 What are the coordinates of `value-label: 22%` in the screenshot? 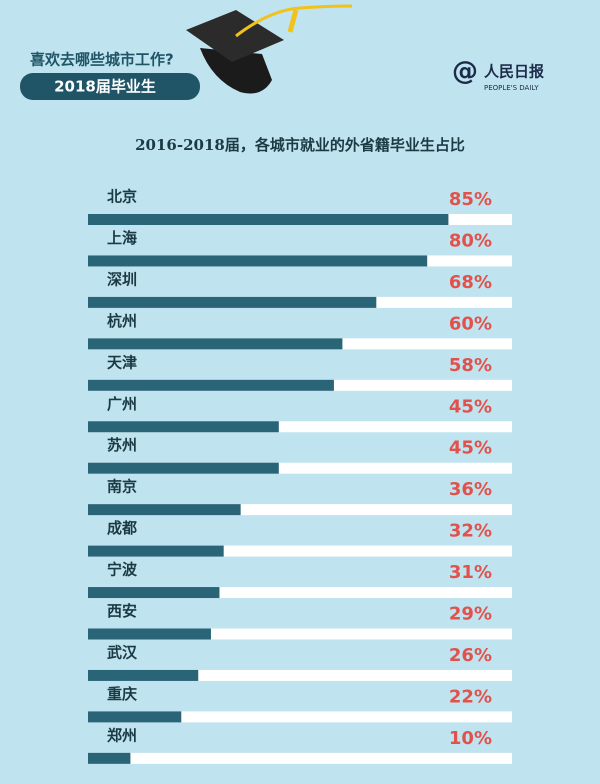 It's located at (470, 696).